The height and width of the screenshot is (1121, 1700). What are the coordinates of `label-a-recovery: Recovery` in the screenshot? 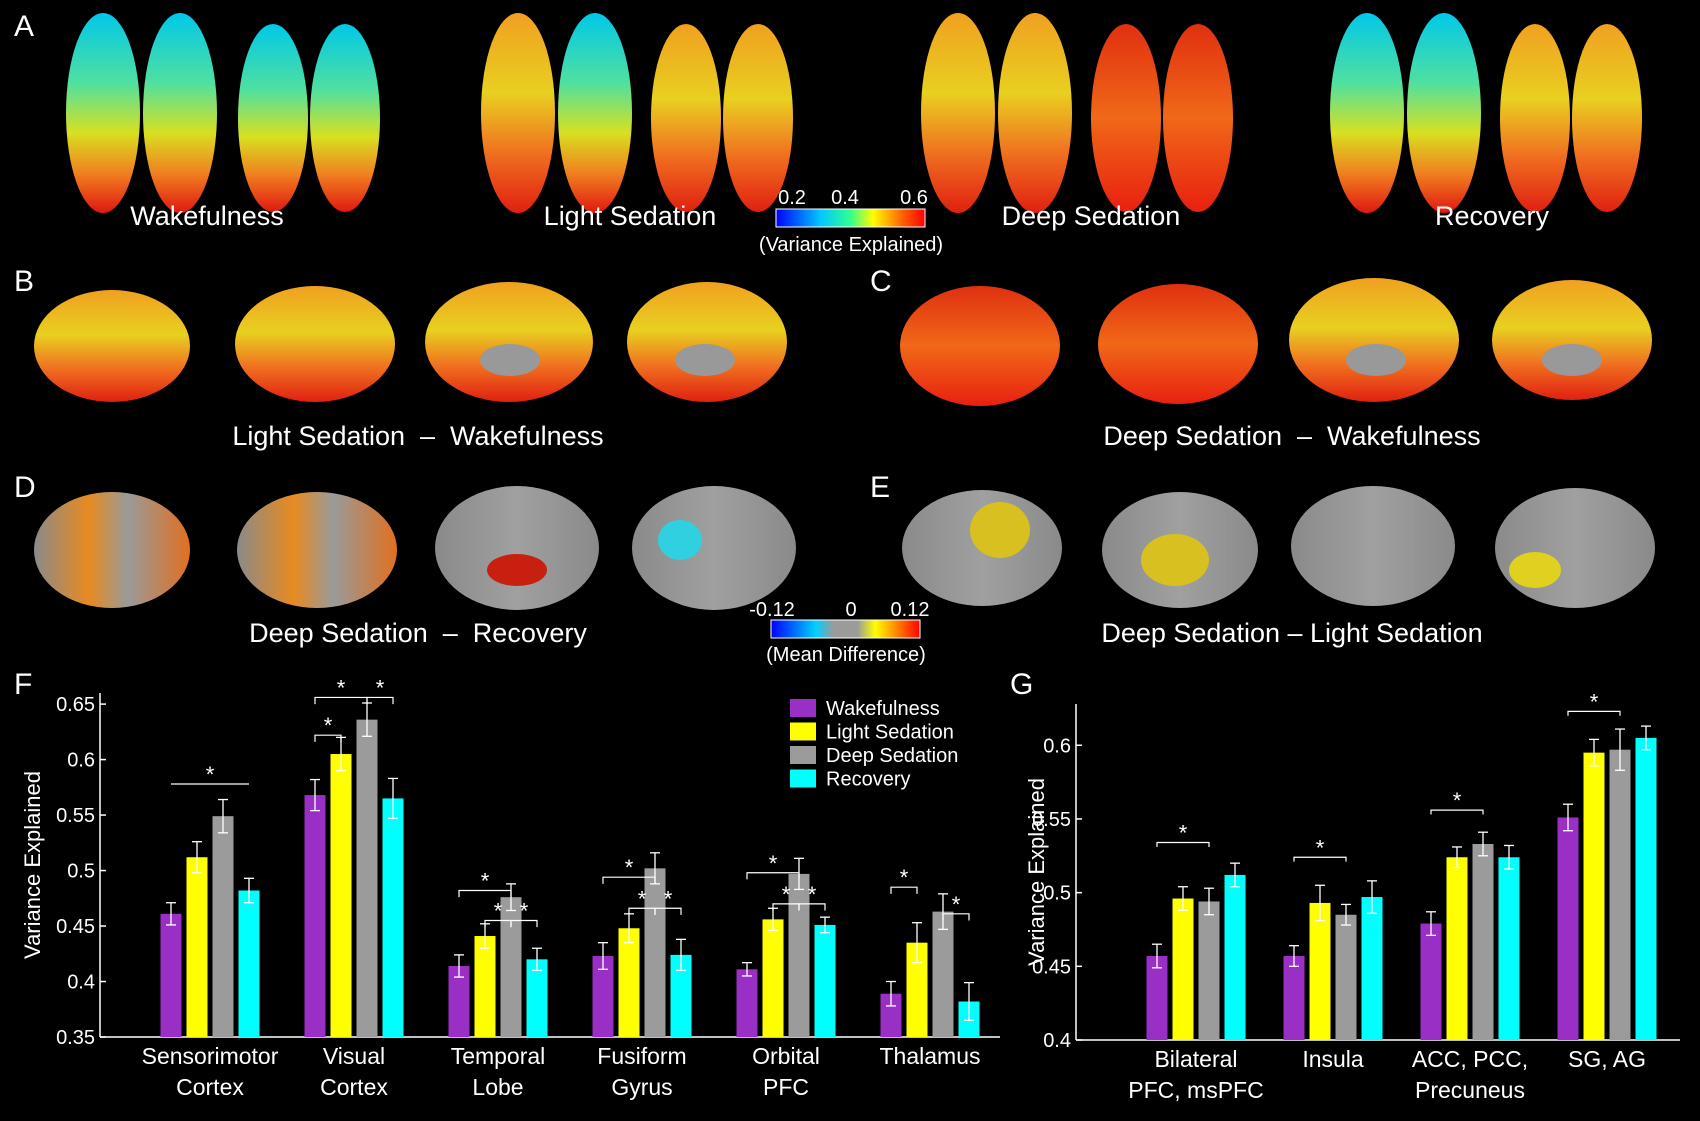 It's located at (1492, 216).